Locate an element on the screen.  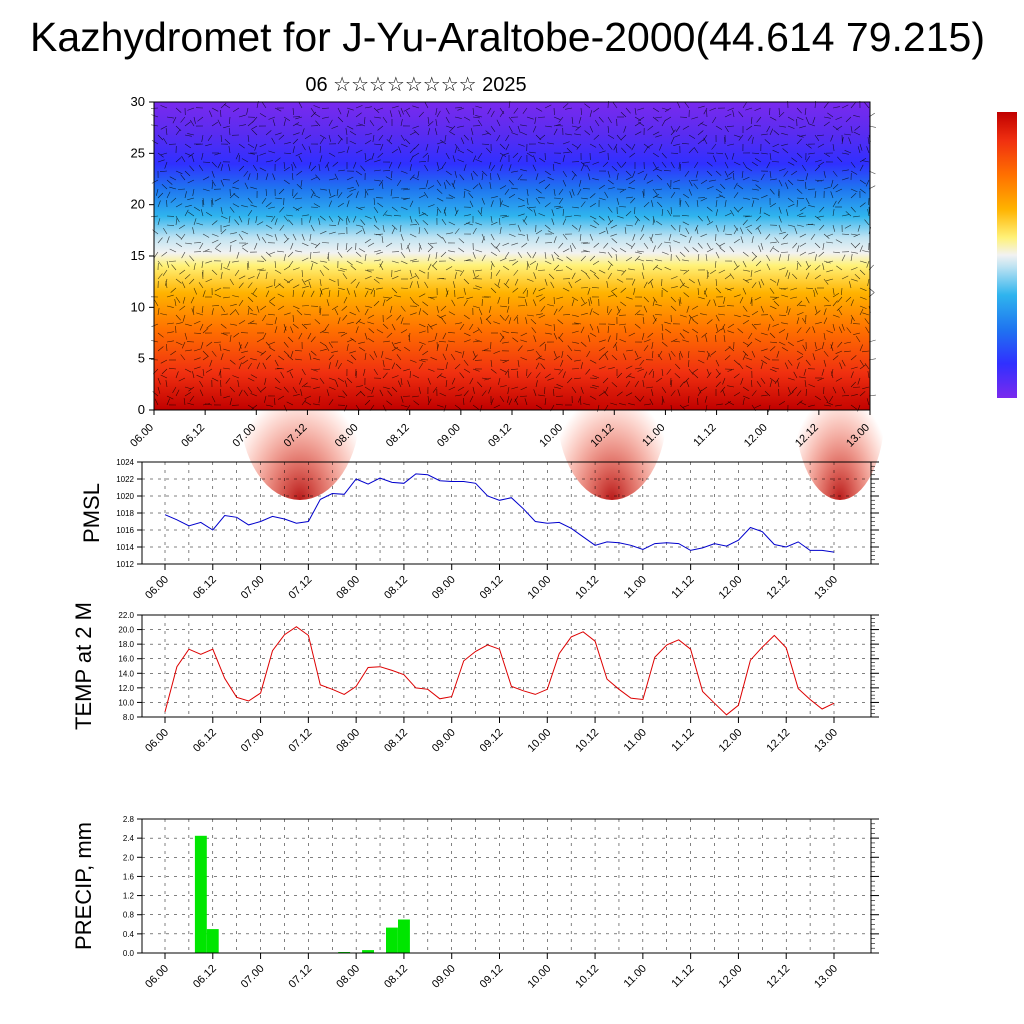
colorbar is located at coordinates (1007, 255).